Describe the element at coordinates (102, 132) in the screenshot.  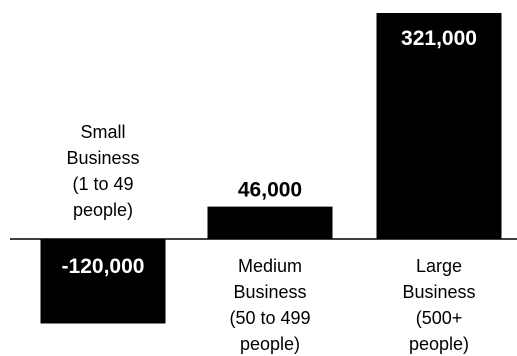
I see `category-label-line: Small` at that location.